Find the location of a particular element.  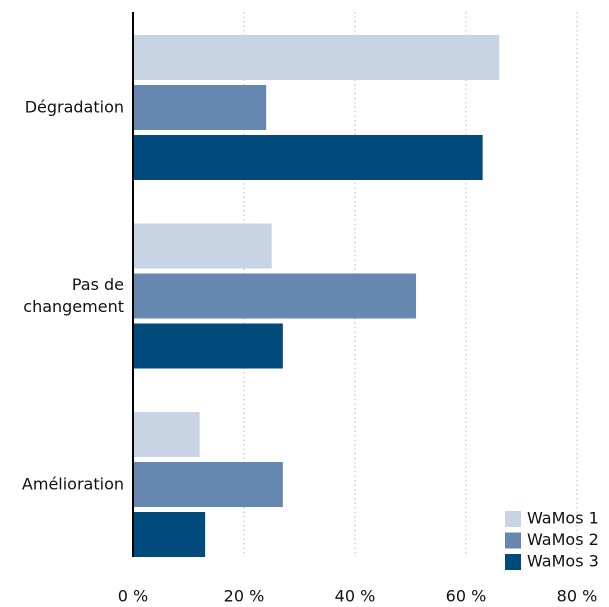

x-tick-label: 80 % is located at coordinates (577, 596).